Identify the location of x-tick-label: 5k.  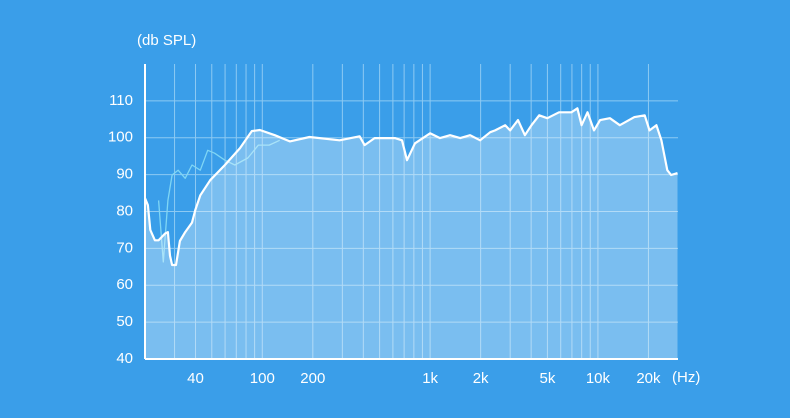
(547, 378).